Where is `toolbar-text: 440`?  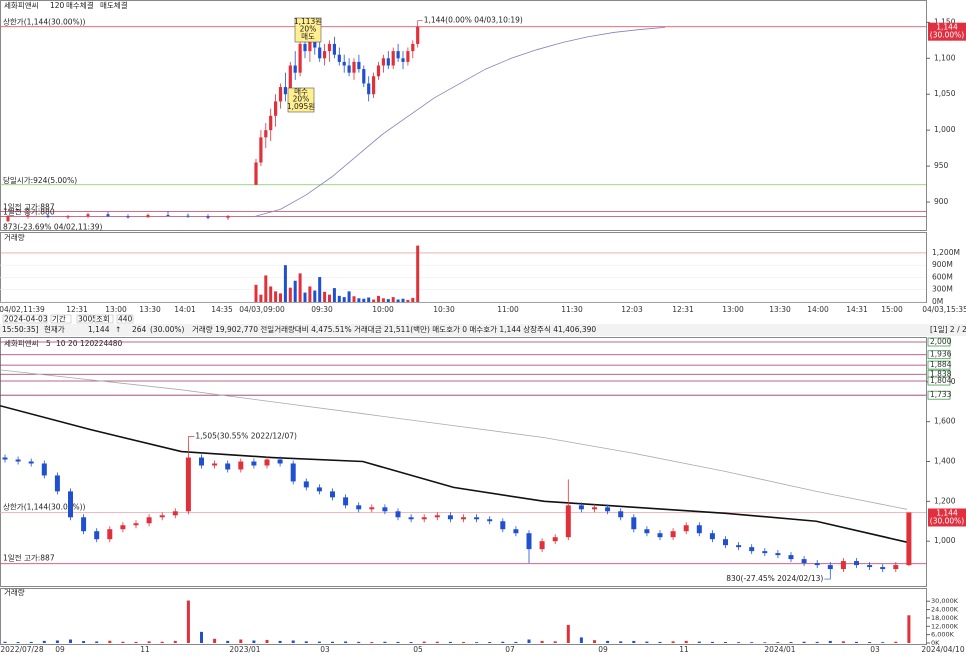 toolbar-text: 440 is located at coordinates (125, 319).